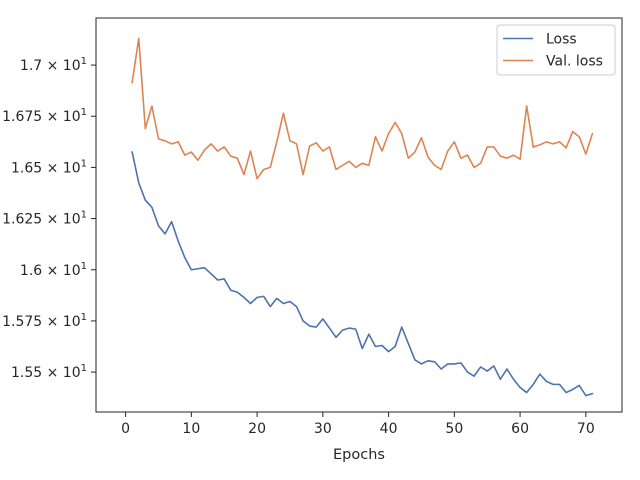  What do you see at coordinates (520, 429) in the screenshot?
I see `x-tick-label: 60` at bounding box center [520, 429].